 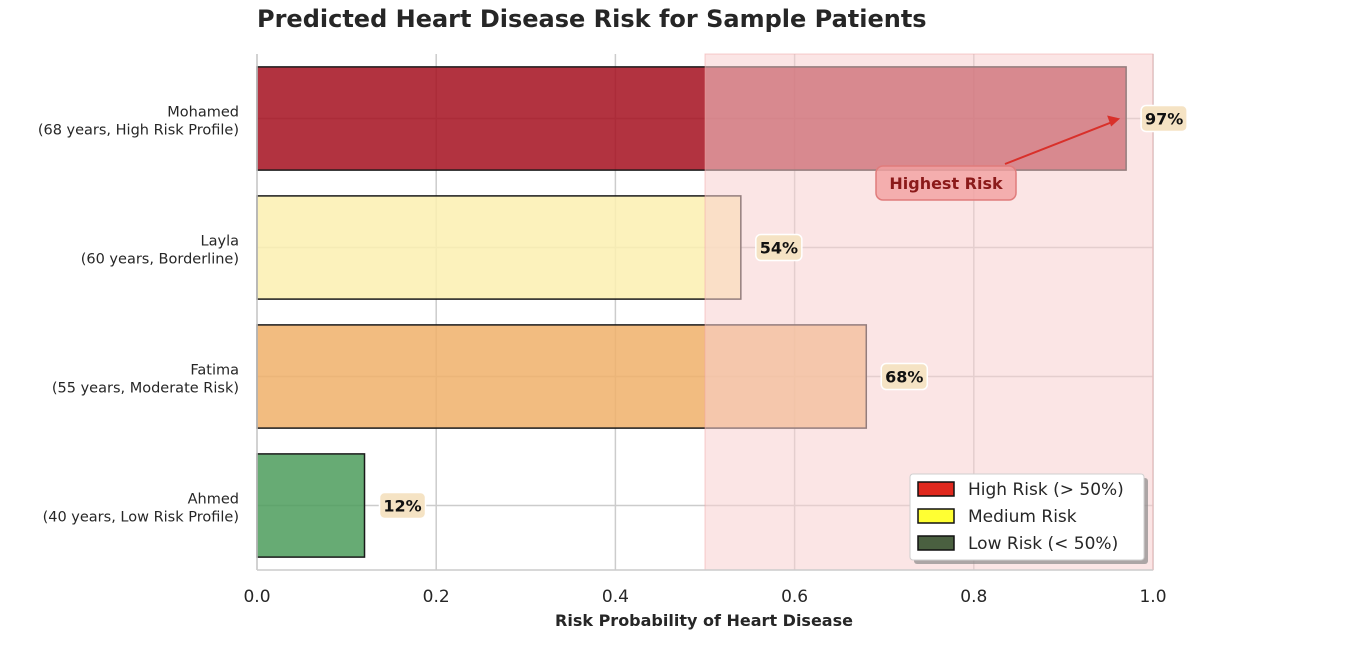 I want to click on x-tick-label: 1.0, so click(x=1152, y=597).